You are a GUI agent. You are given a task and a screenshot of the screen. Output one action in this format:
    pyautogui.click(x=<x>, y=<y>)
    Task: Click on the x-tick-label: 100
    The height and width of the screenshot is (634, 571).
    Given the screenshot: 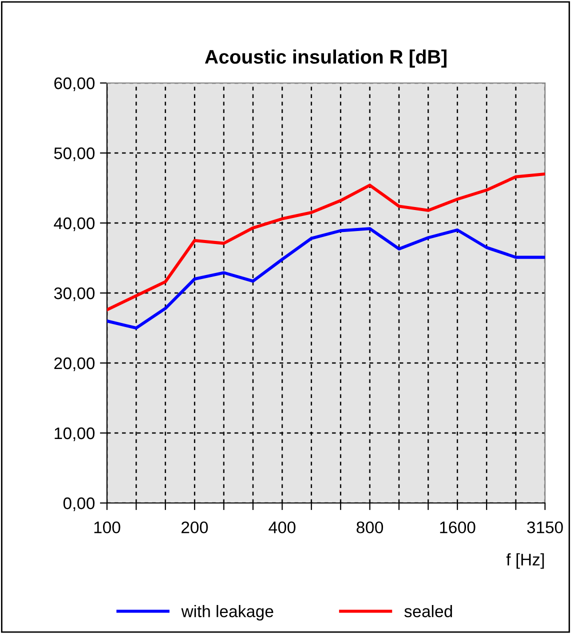 What is the action you would take?
    pyautogui.click(x=107, y=527)
    